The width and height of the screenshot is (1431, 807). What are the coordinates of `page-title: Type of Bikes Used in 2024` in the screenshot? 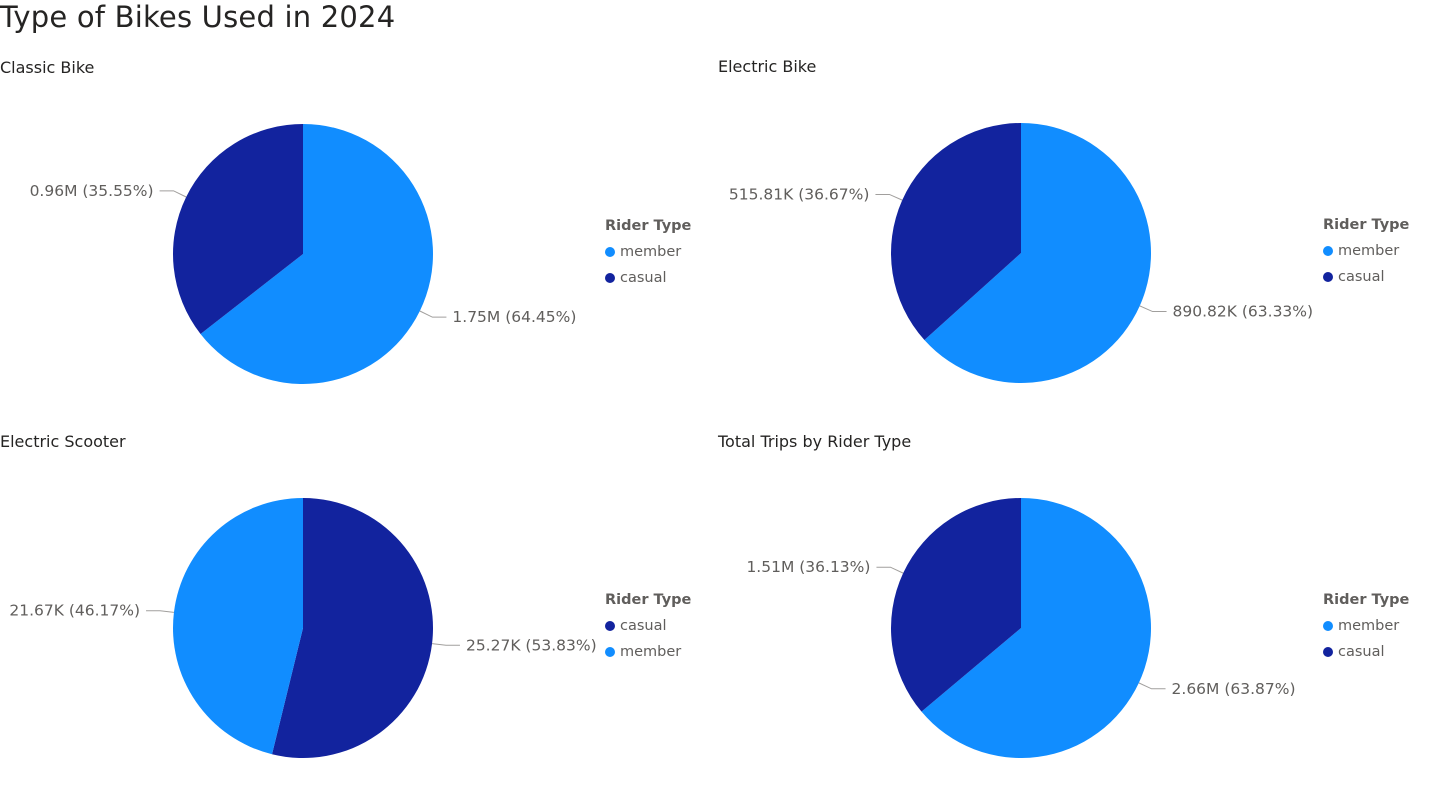 It's located at (198, 17).